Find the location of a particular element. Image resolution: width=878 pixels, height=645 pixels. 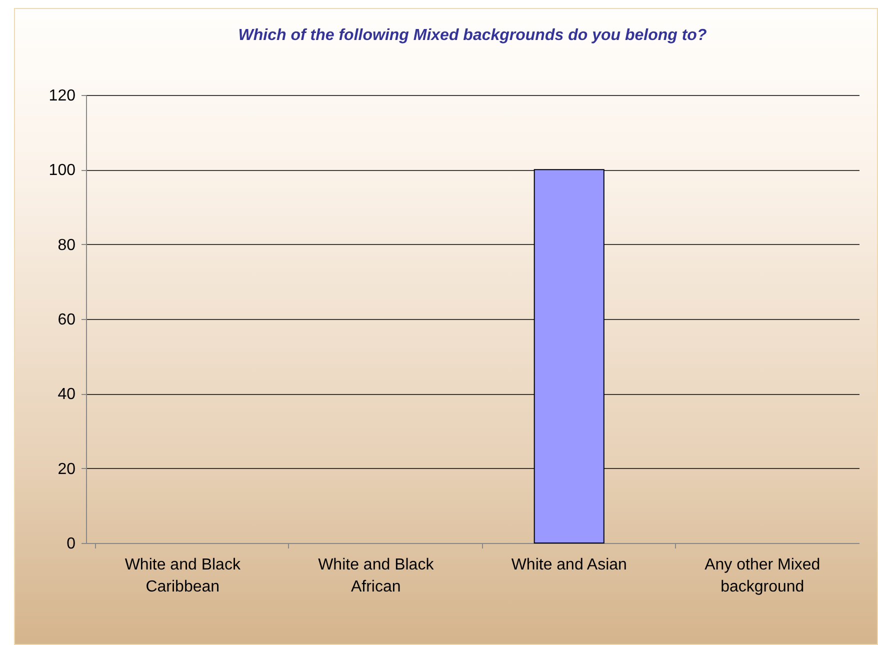

x-tick-label: White and Black African is located at coordinates (376, 576).